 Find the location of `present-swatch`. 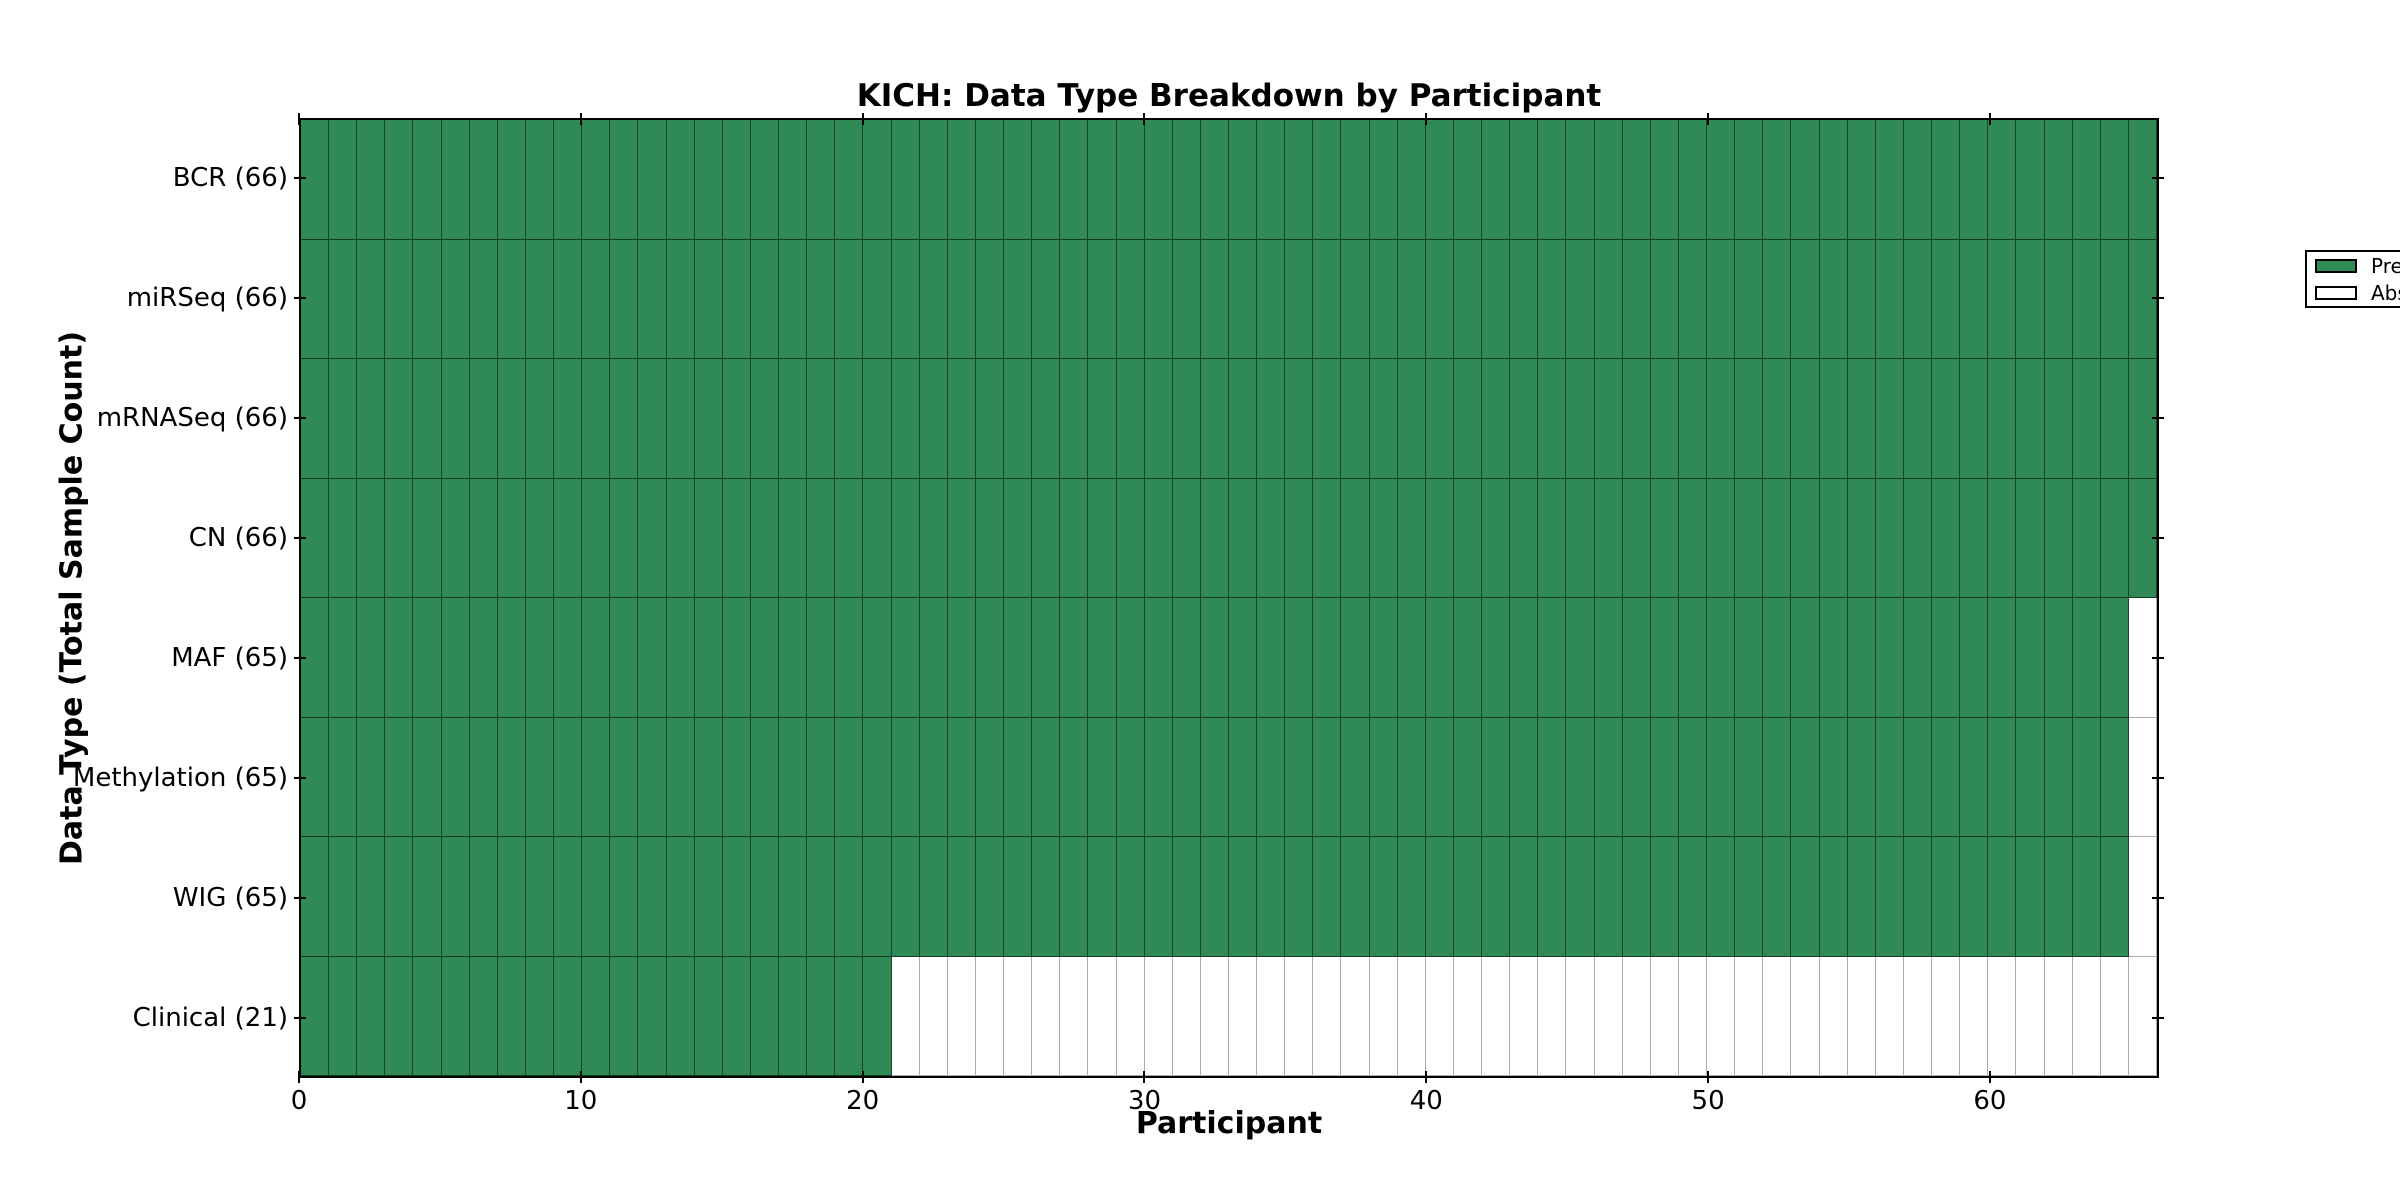

present-swatch is located at coordinates (2336, 265).